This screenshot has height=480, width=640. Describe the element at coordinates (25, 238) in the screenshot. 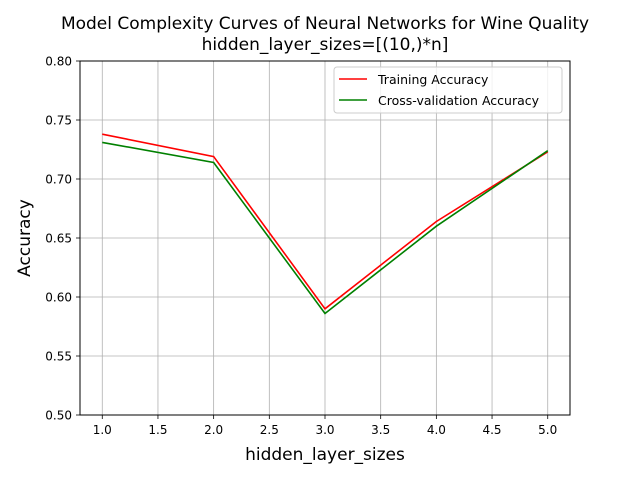

I see `y-axis-label: Accuracy` at that location.